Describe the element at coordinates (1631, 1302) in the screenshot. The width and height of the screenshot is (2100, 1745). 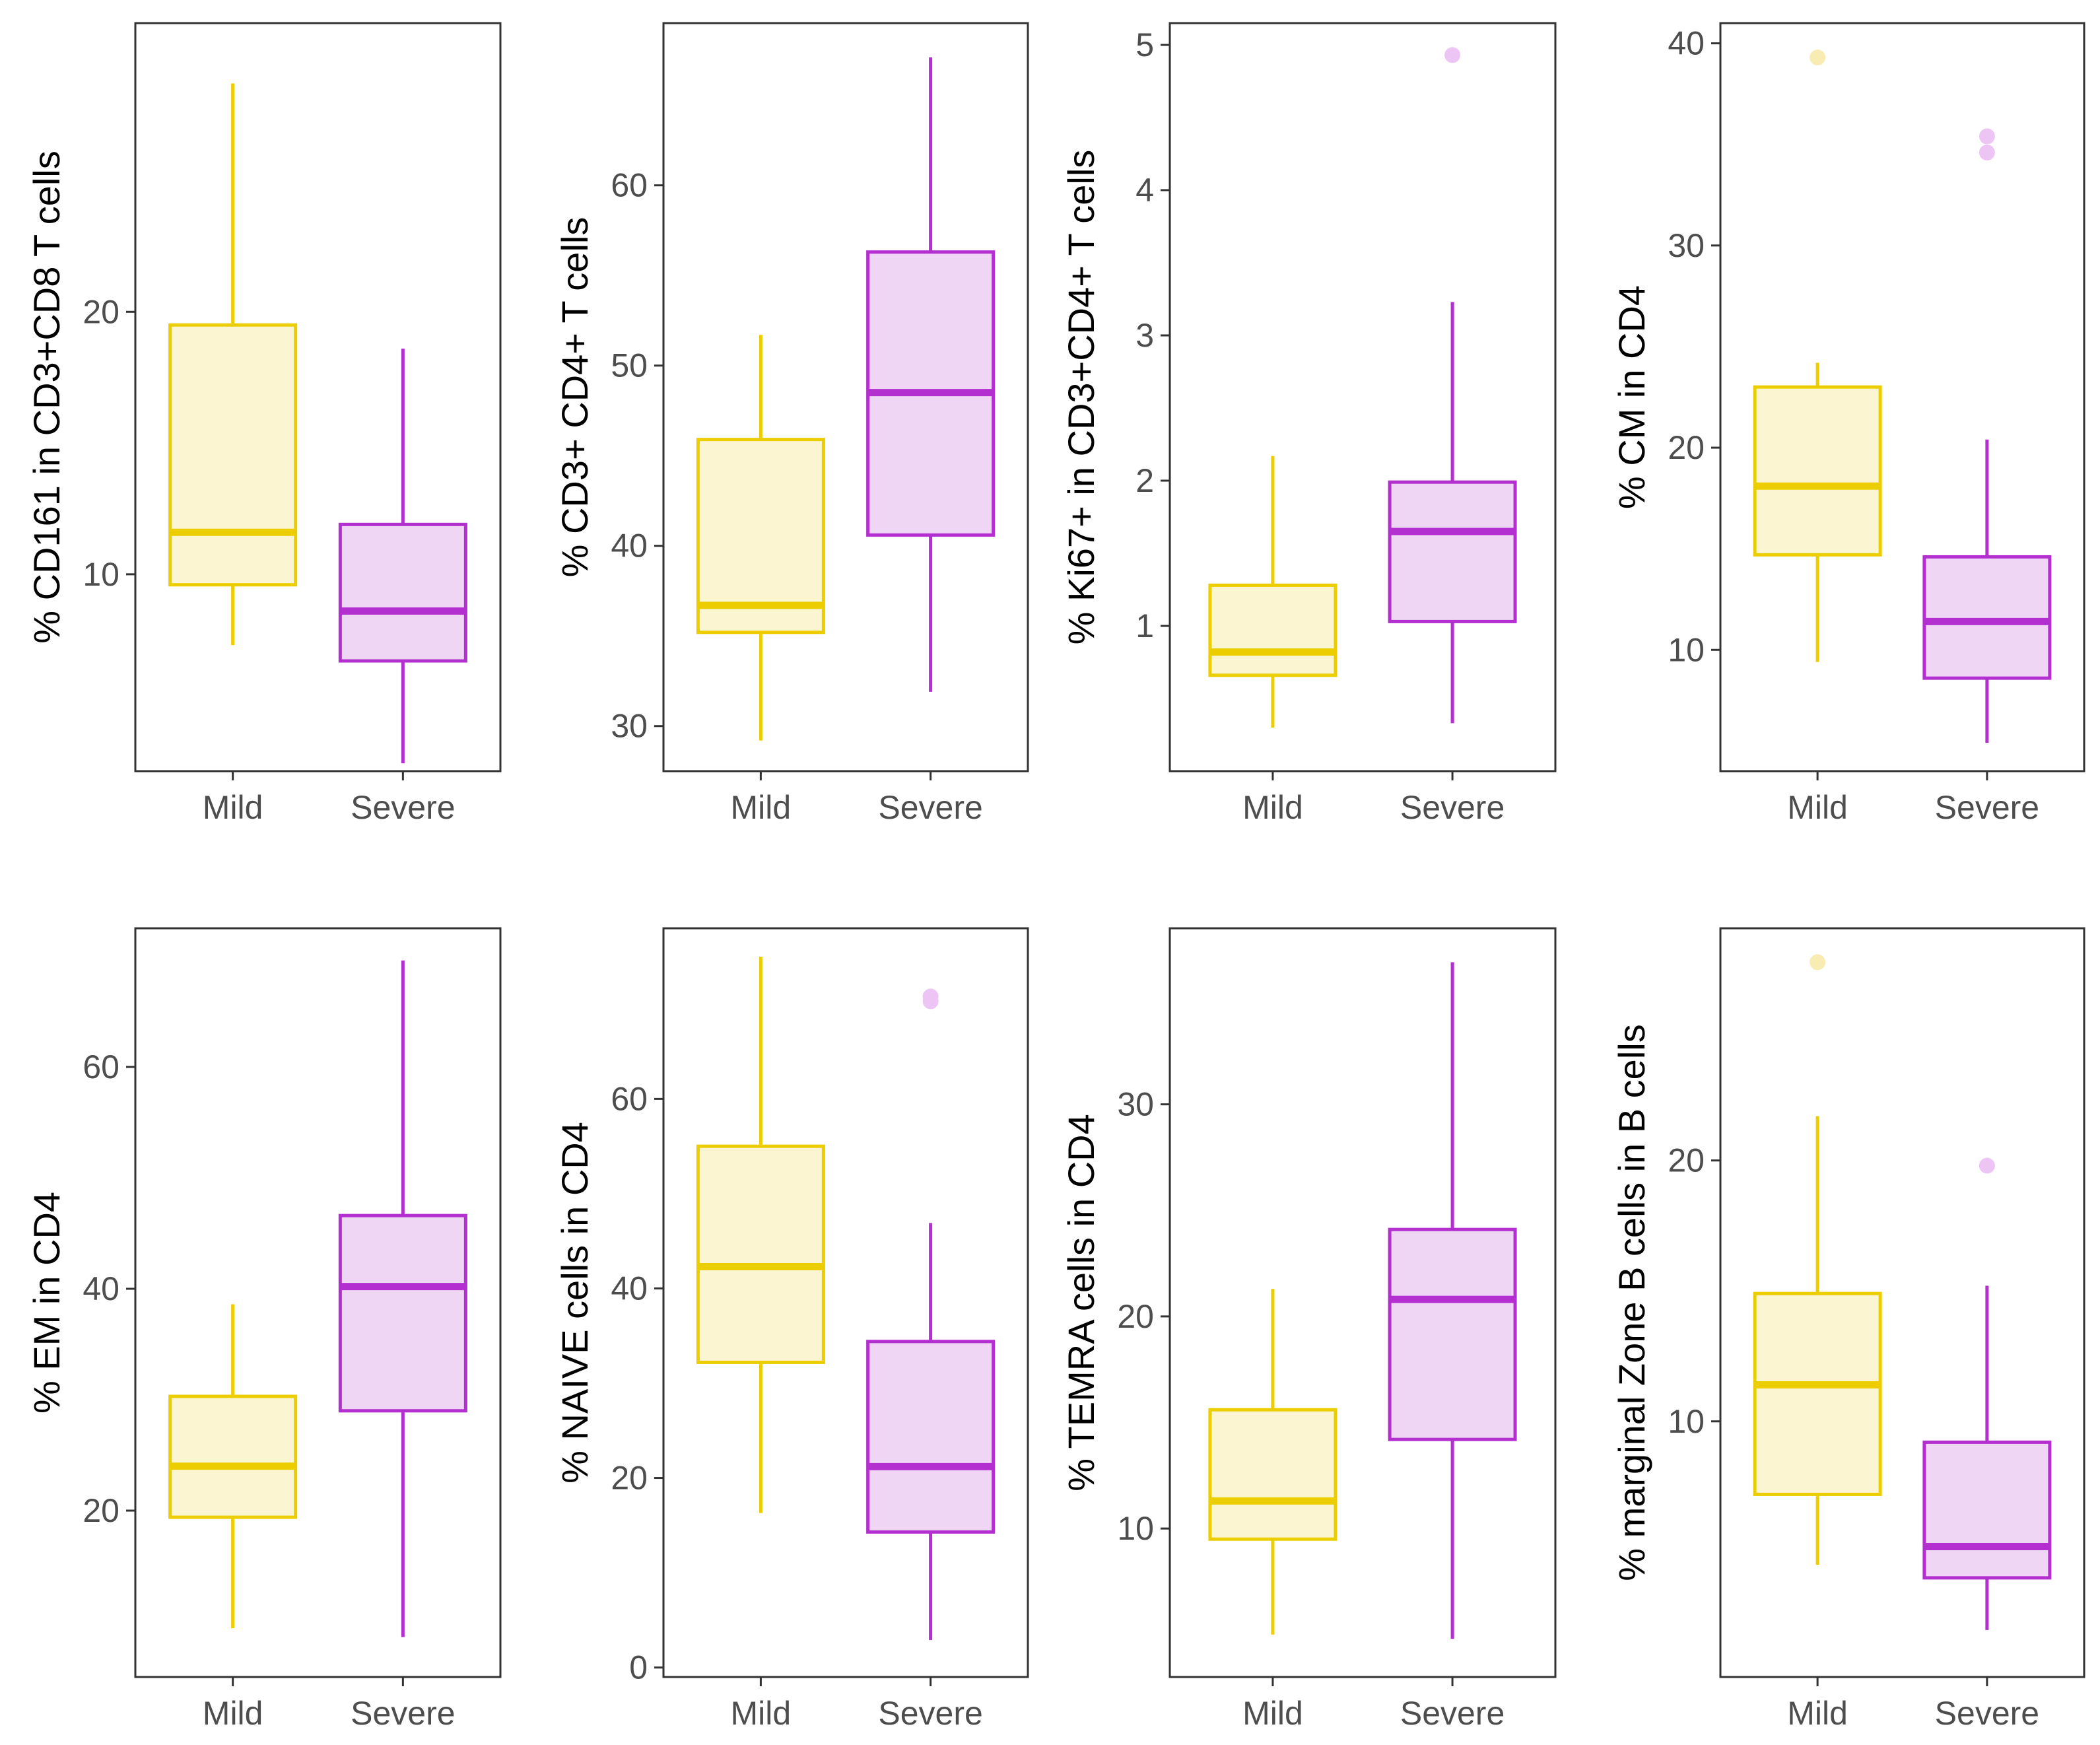
I see `y-axis-title: % marginal Zone B cells in B cells` at that location.